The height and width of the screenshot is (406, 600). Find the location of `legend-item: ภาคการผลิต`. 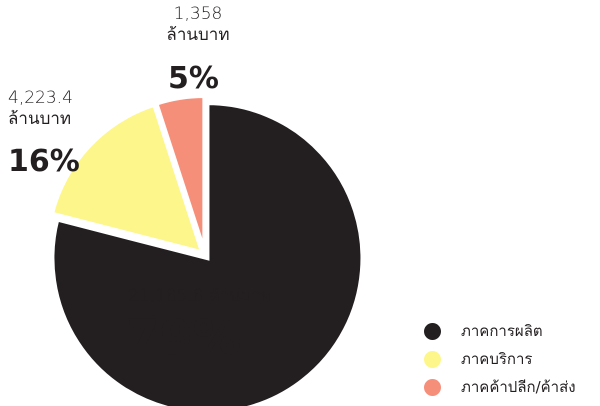

legend-item: ภาคการผลิต is located at coordinates (483, 331).